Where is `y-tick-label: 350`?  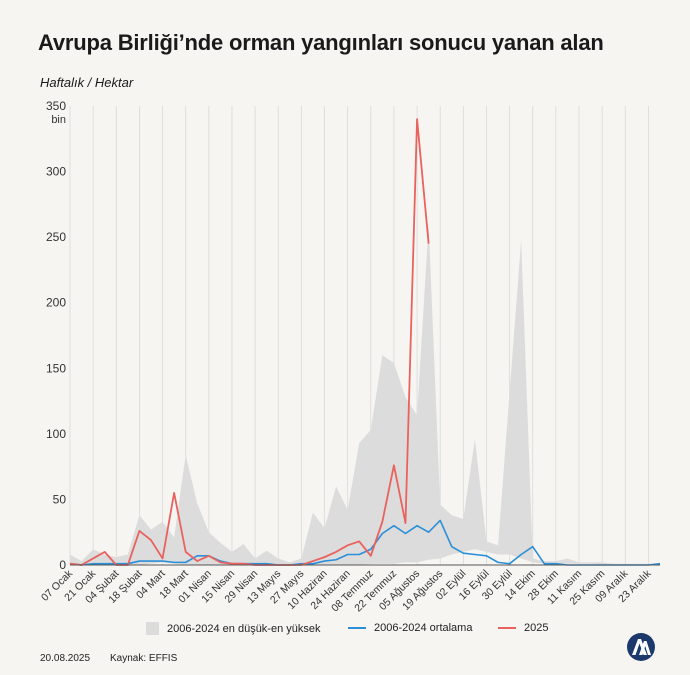 y-tick-label: 350 is located at coordinates (56, 106).